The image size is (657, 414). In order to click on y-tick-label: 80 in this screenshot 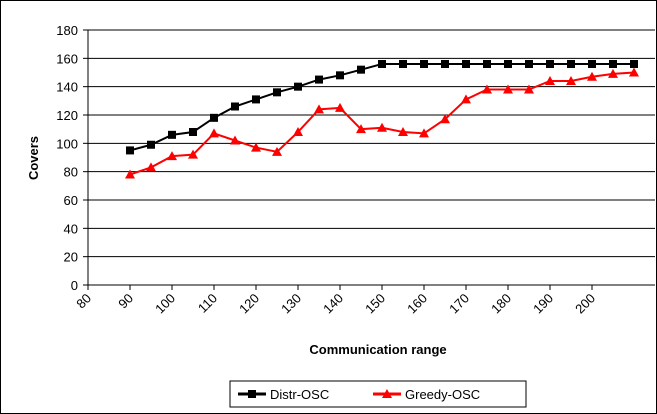, I will do `click(71, 172)`.